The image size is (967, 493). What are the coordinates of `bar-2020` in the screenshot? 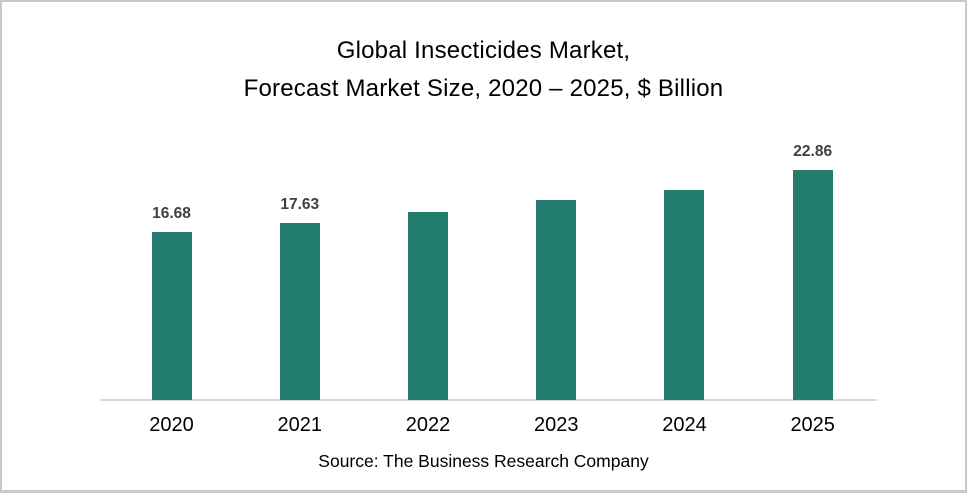 It's located at (171, 316).